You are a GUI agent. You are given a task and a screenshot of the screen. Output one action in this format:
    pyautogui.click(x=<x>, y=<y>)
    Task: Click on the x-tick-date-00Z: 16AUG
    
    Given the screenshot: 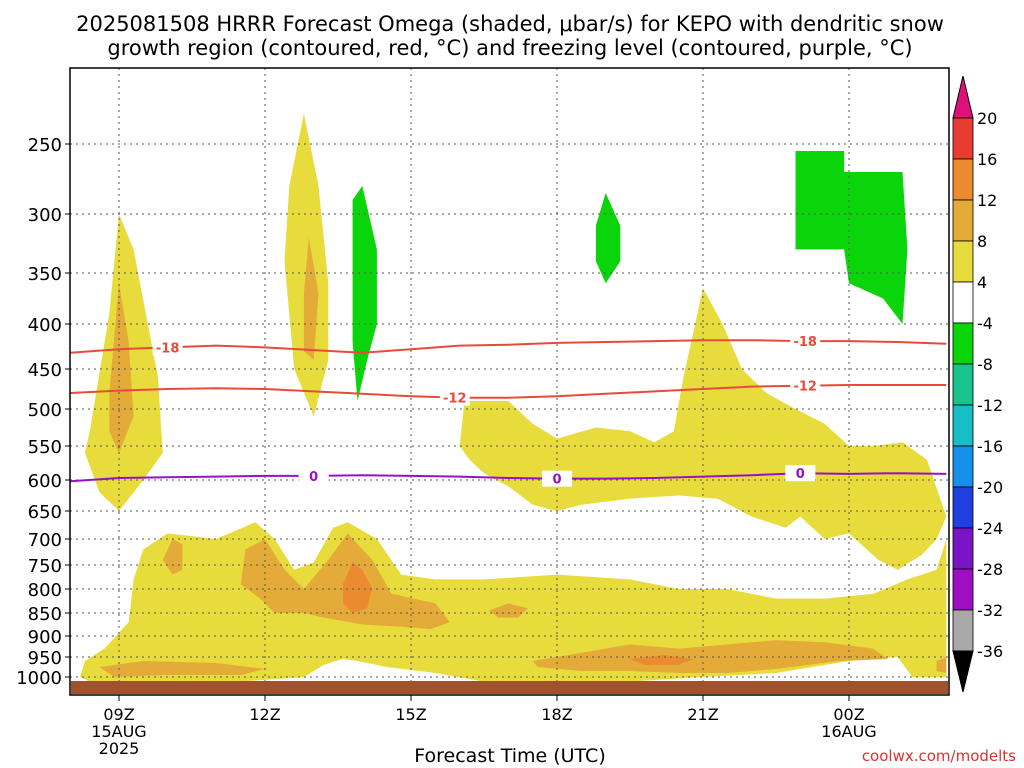 What is the action you would take?
    pyautogui.click(x=848, y=731)
    